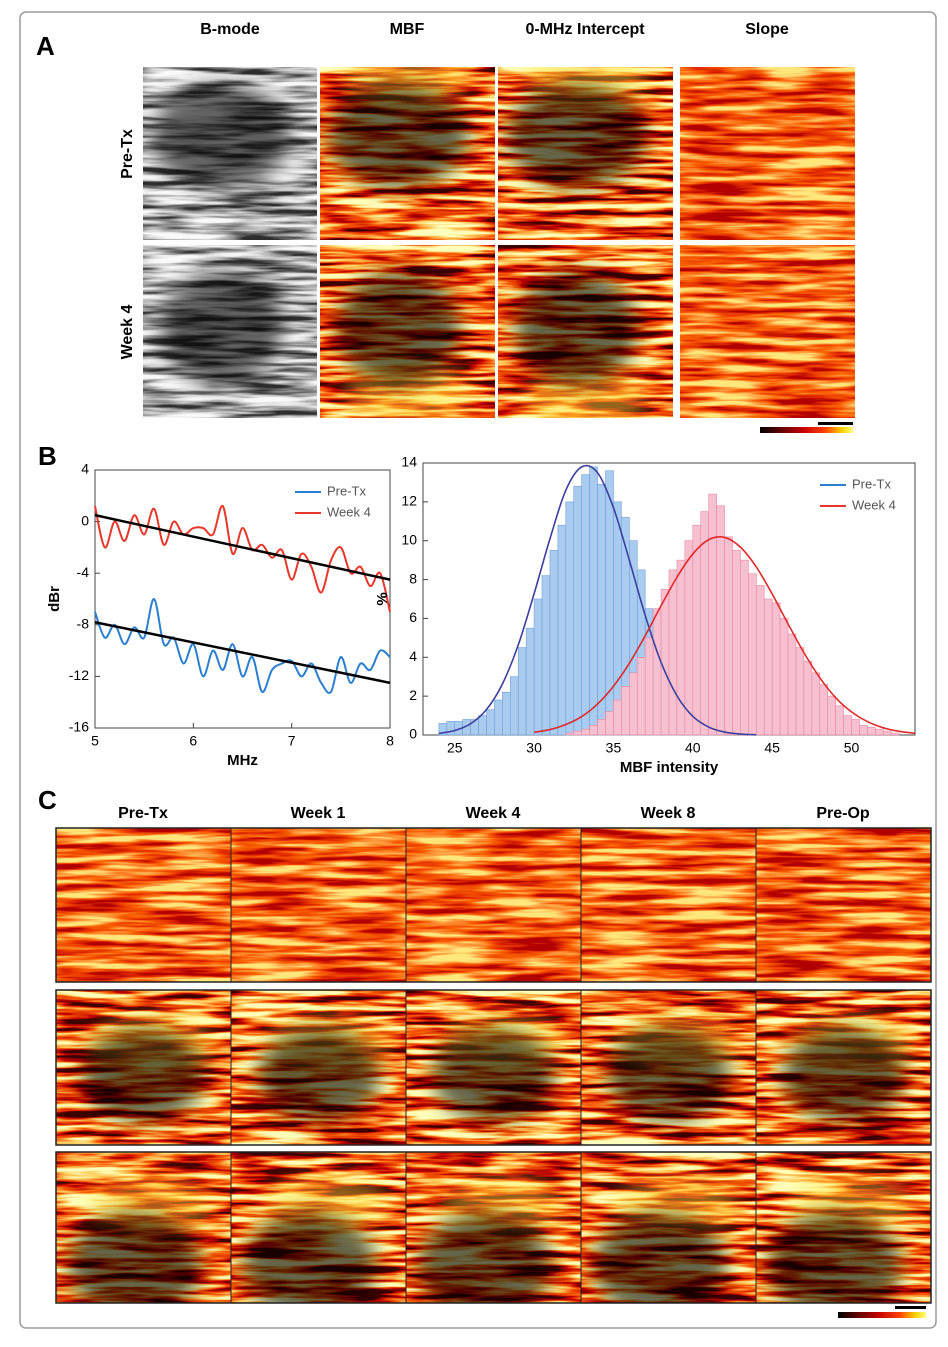 This screenshot has width=948, height=1347. Describe the element at coordinates (45, 46) in the screenshot. I see `panel-label: A` at that location.